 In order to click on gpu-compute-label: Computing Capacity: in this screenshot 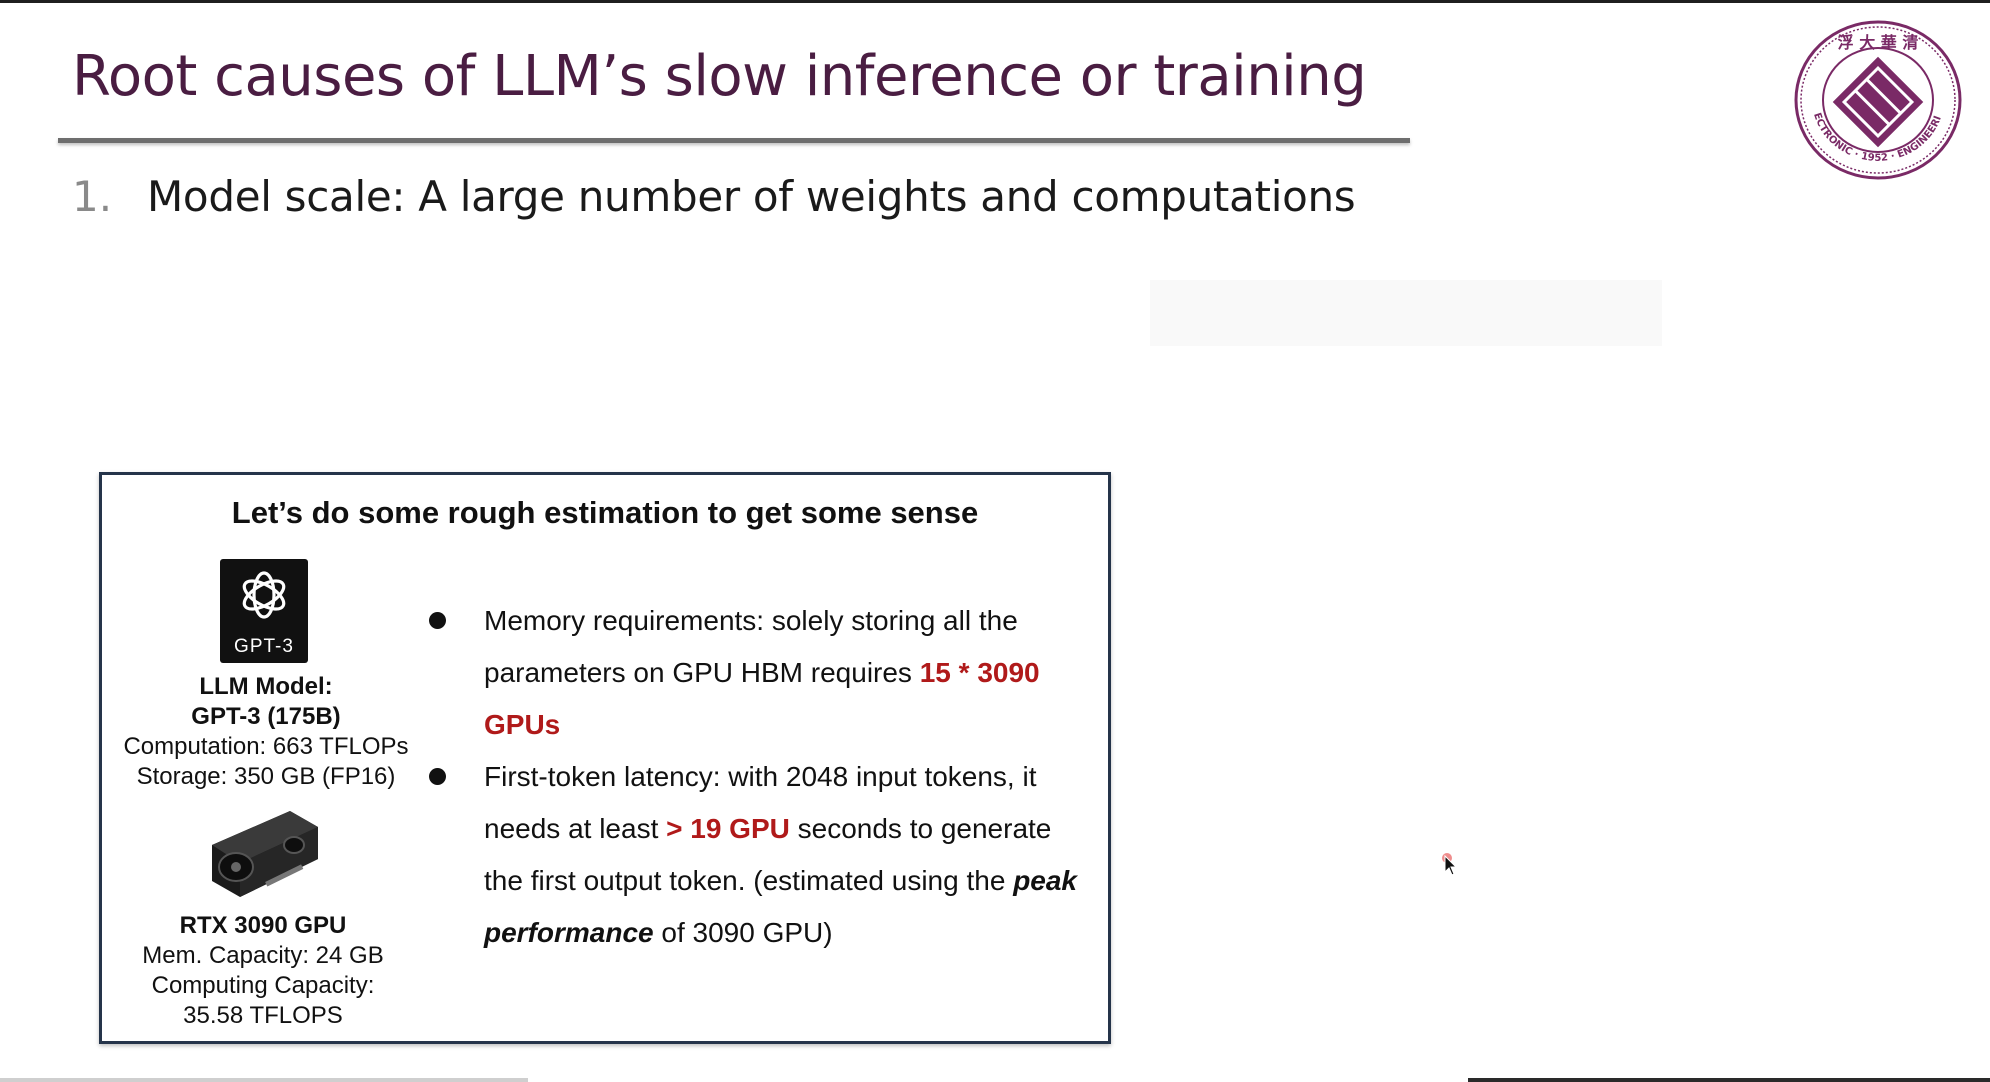, I will do `click(263, 985)`.